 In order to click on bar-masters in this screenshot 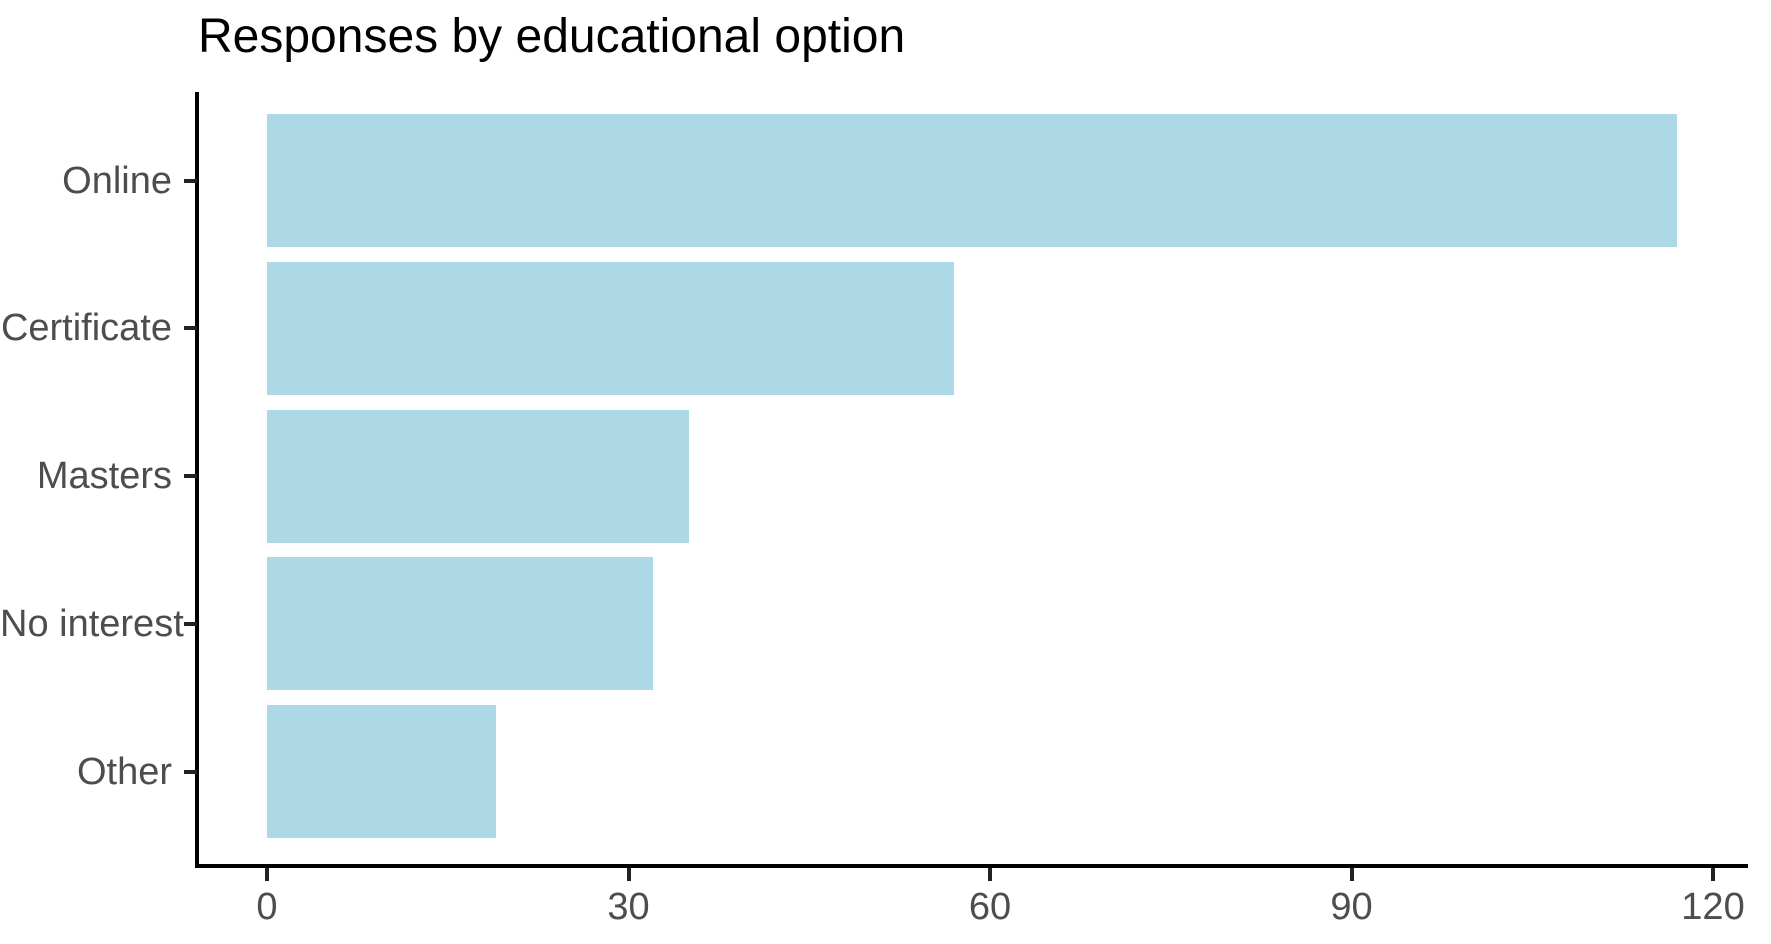, I will do `click(478, 476)`.